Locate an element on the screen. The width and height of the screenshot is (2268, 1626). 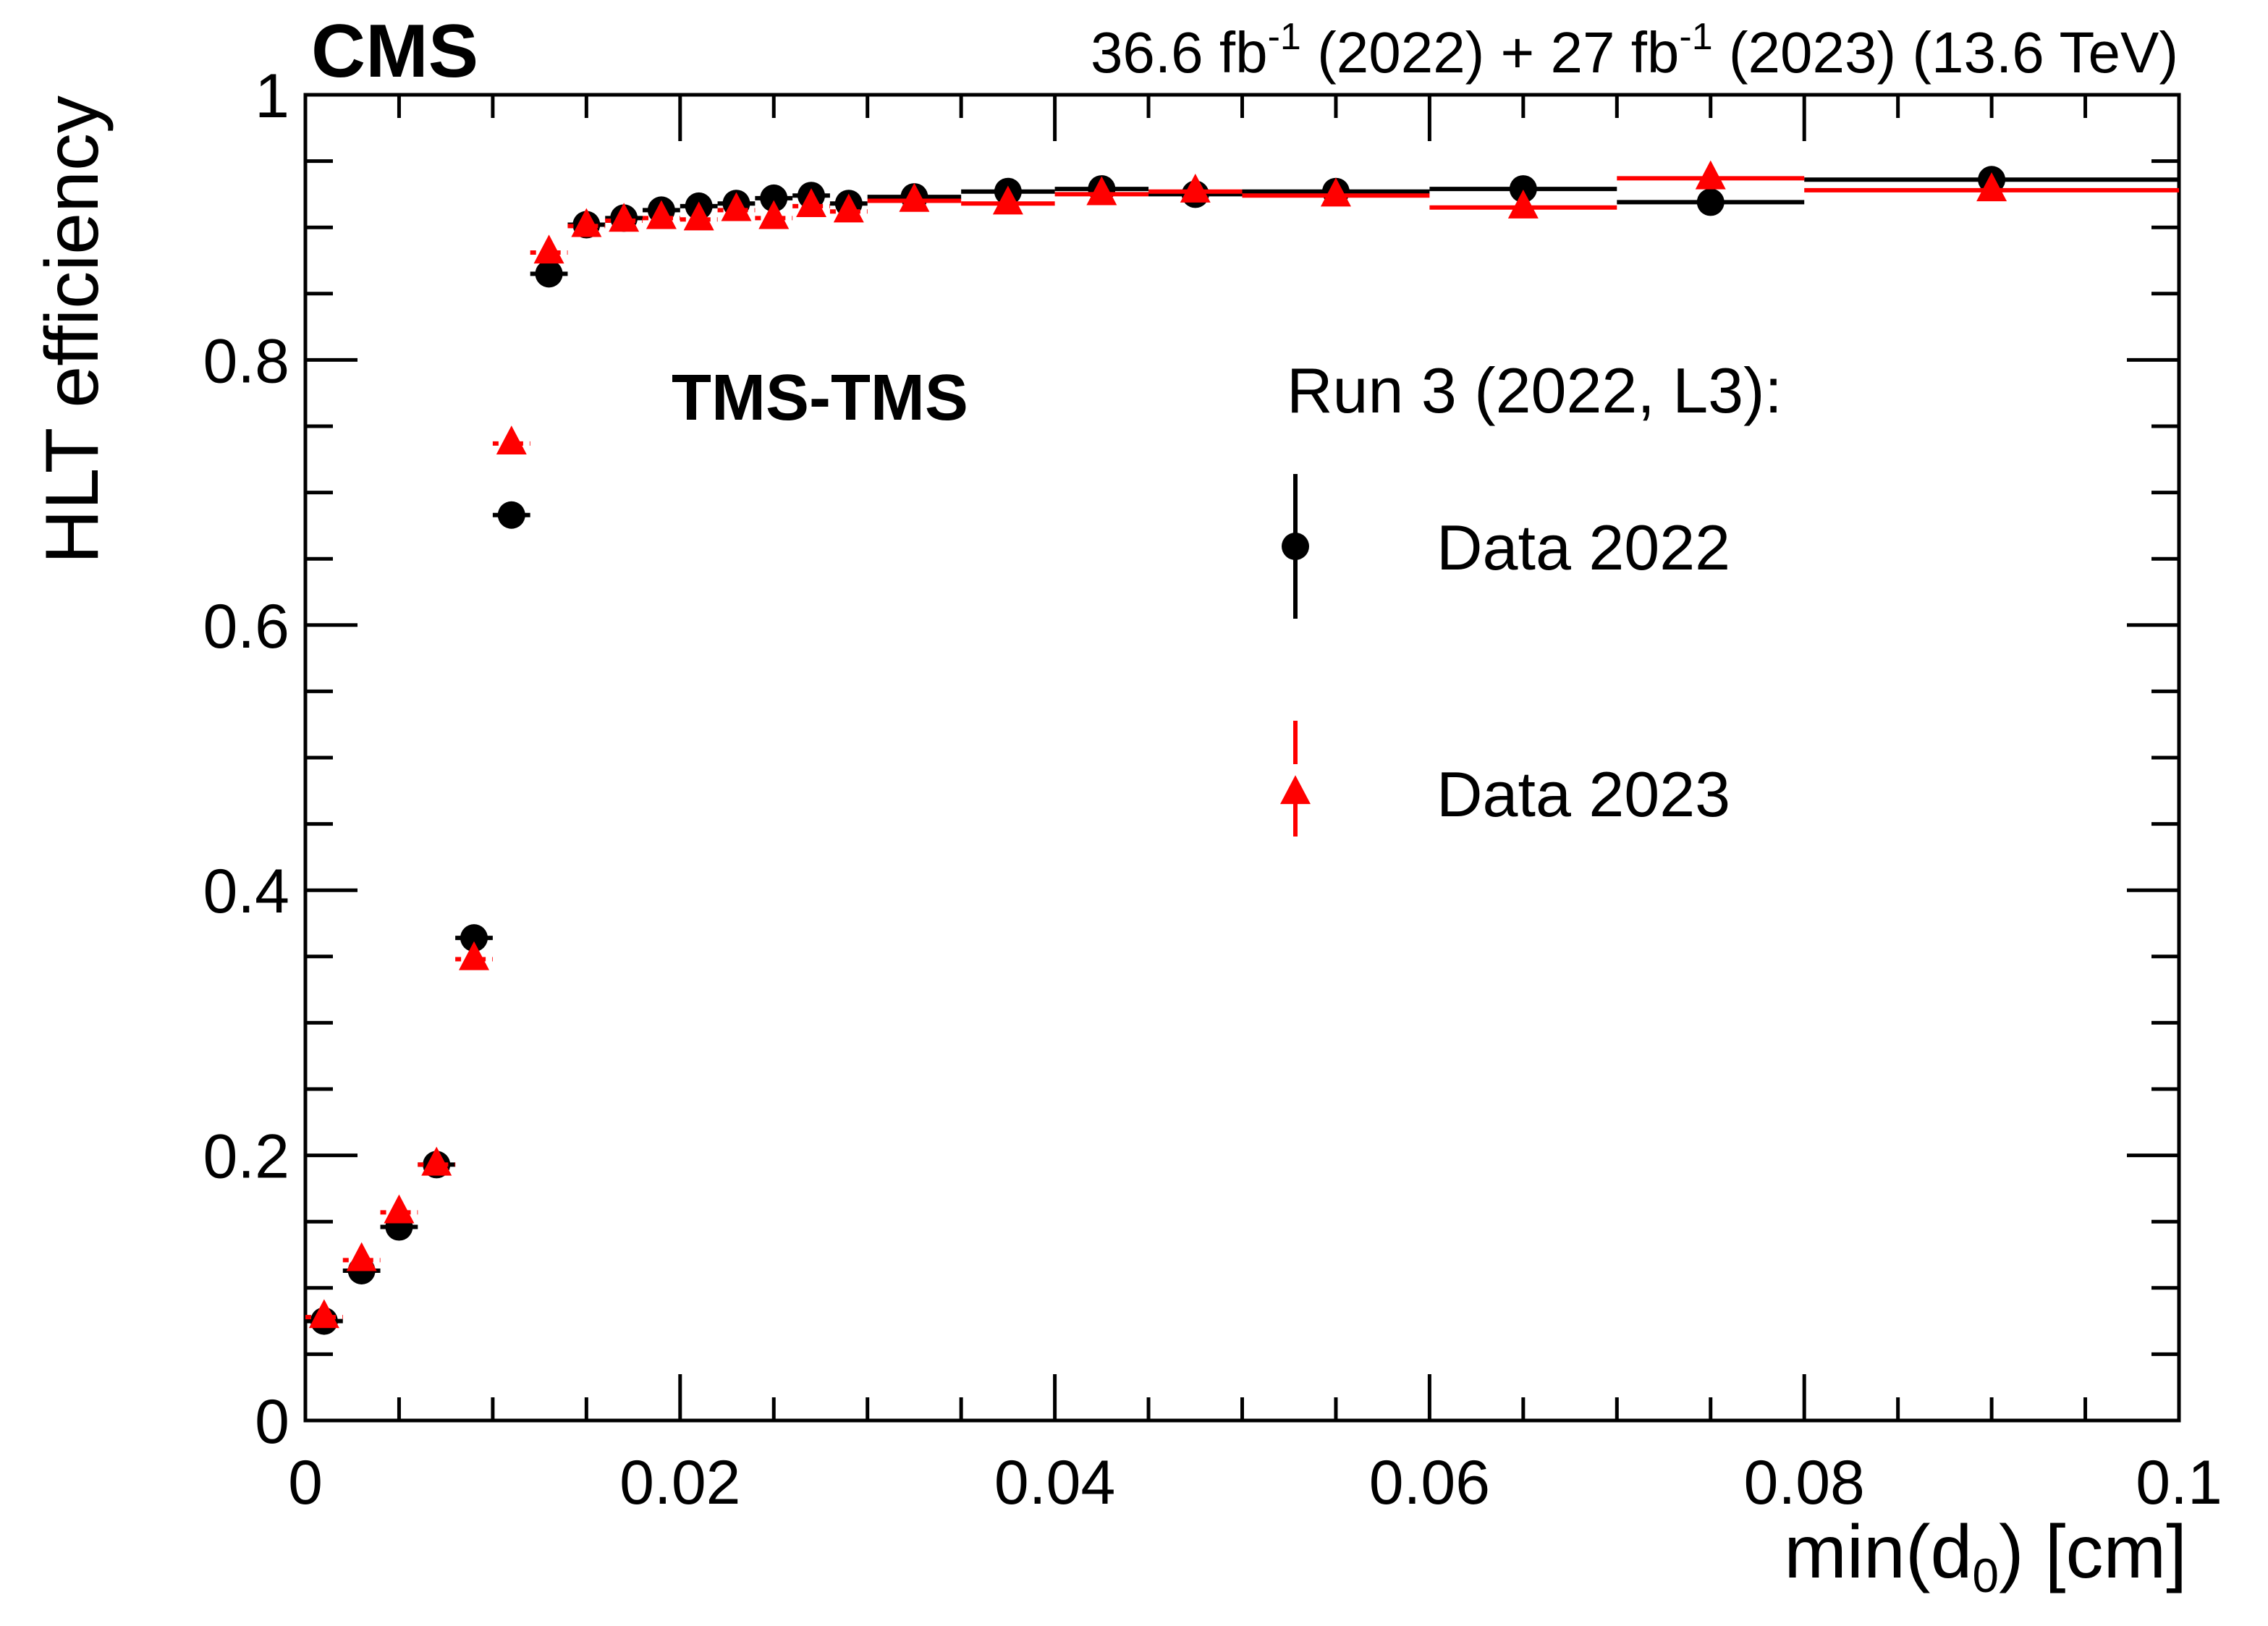
legend-entries: Data 2022 Data 2023 is located at coordinates (1505, 669).